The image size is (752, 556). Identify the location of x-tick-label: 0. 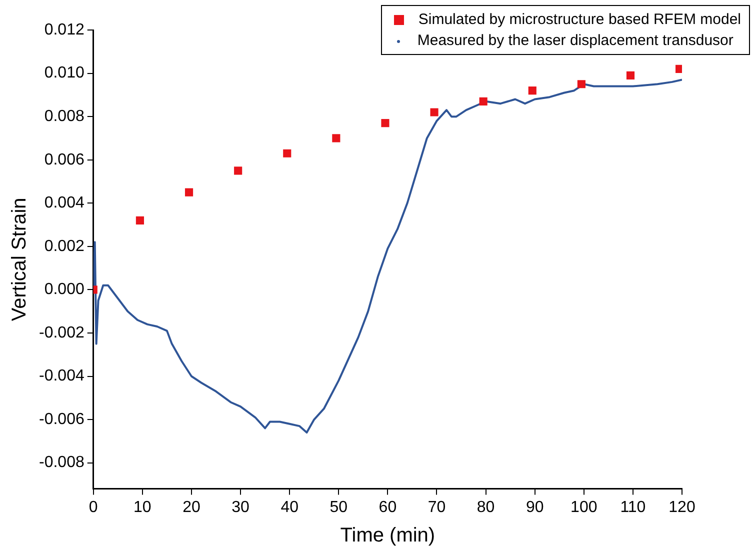
(93, 507).